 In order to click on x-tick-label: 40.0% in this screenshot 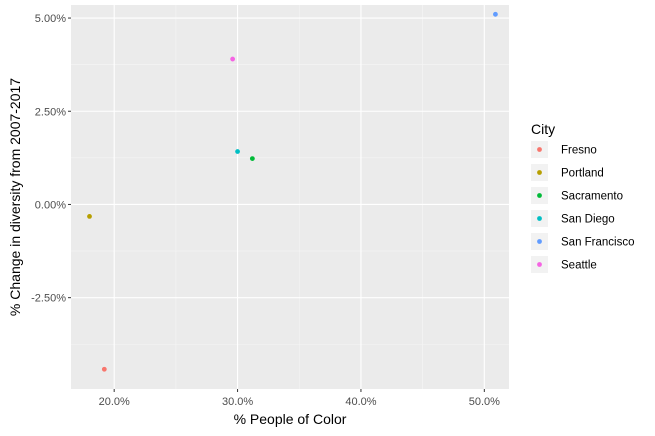, I will do `click(360, 402)`.